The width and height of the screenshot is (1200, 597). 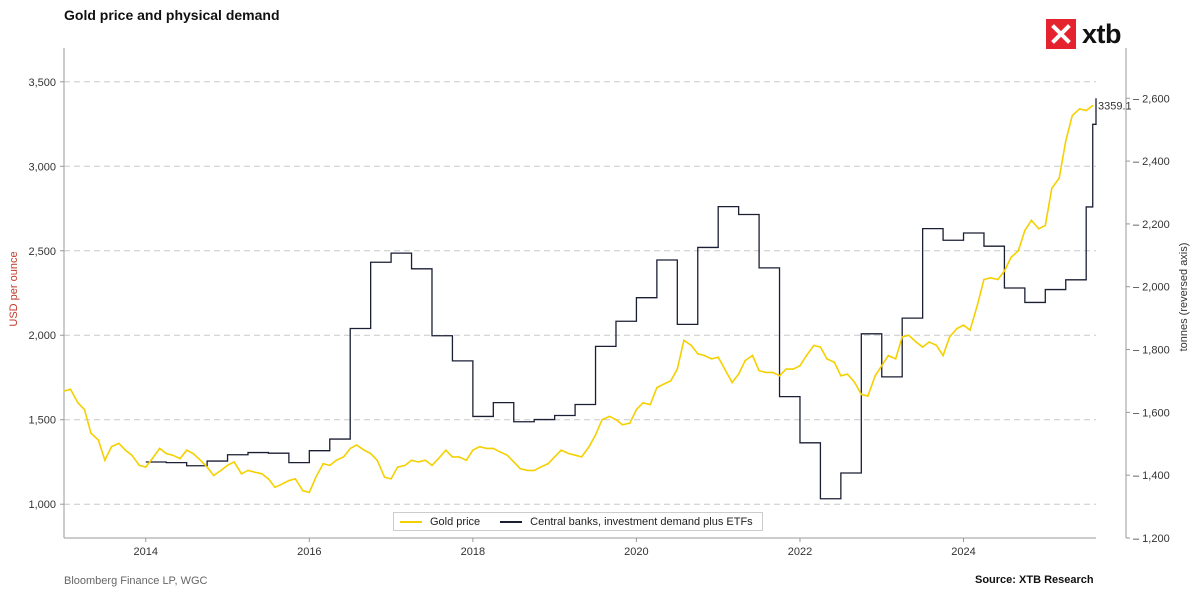 I want to click on left-tick-label-2: 2,000, so click(x=42, y=336).